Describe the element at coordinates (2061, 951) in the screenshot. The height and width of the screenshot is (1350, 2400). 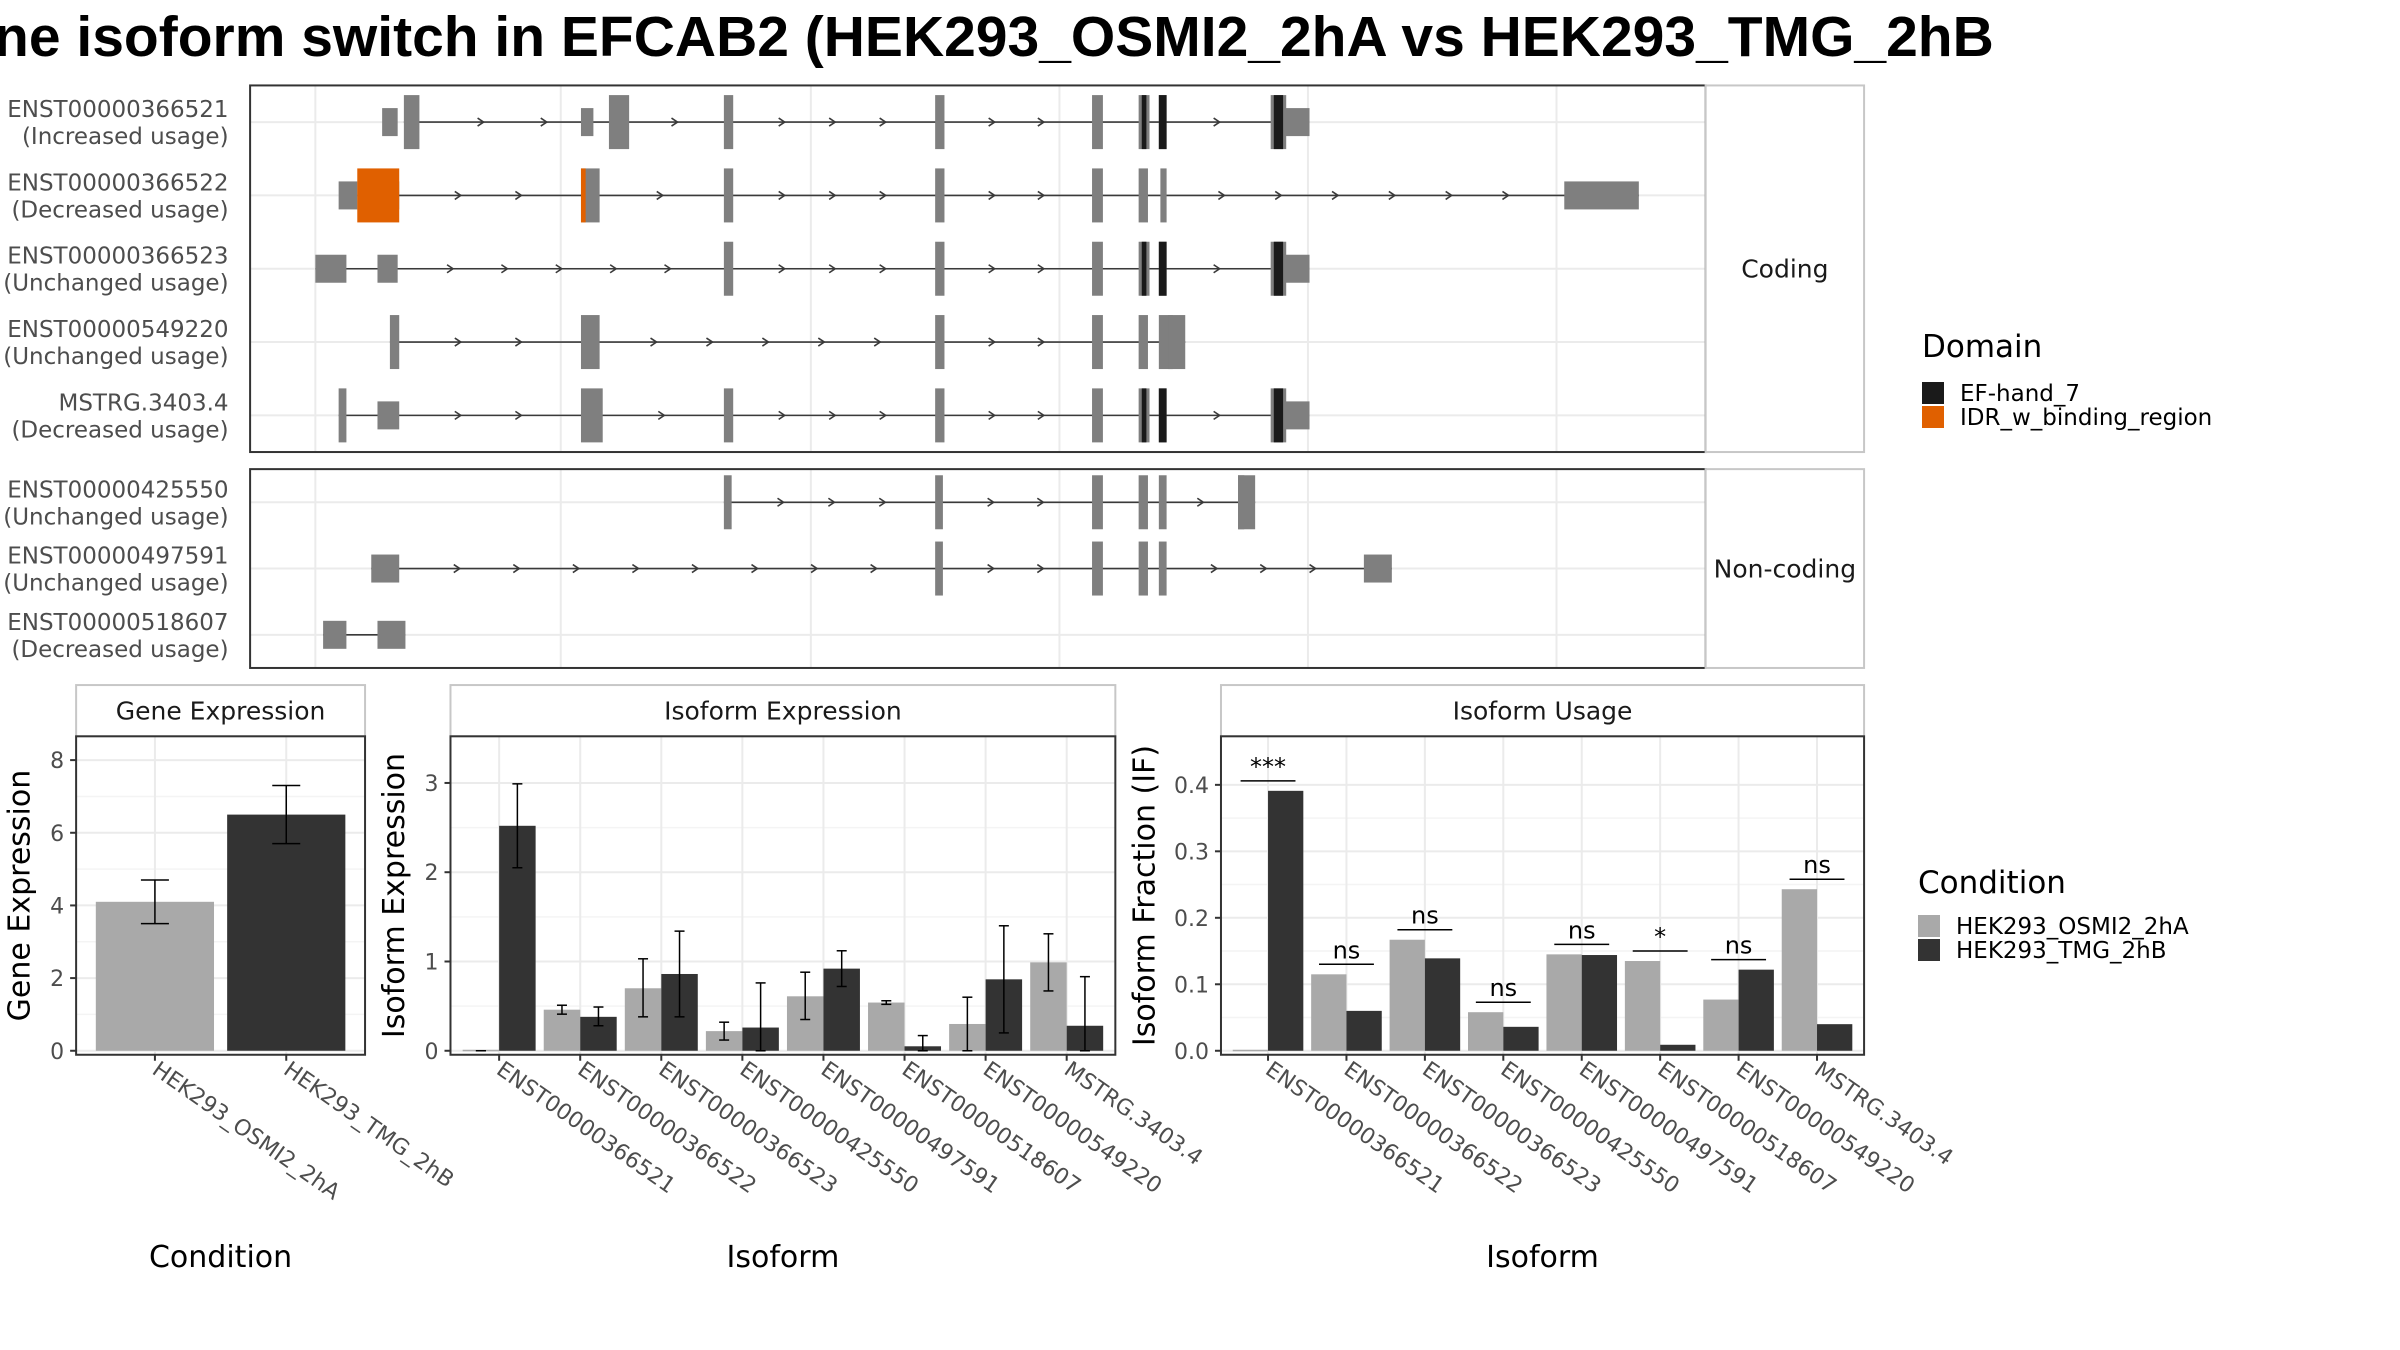
I see `cond2-legend-label: HEK293_TMG_2hB` at that location.